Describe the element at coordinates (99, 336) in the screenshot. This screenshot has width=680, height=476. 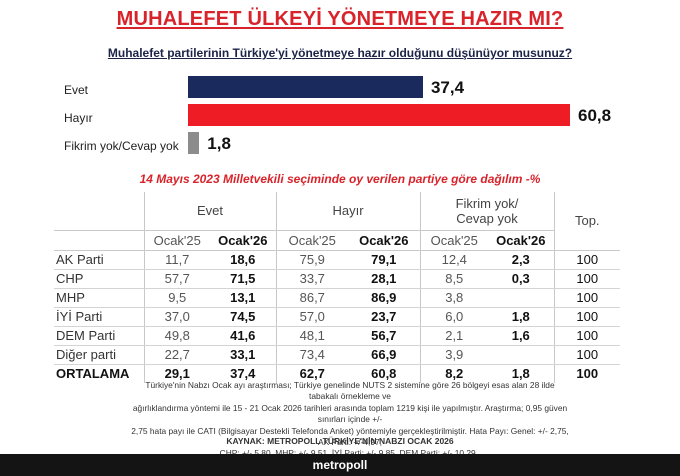
I see `party-name: DEM Parti` at that location.